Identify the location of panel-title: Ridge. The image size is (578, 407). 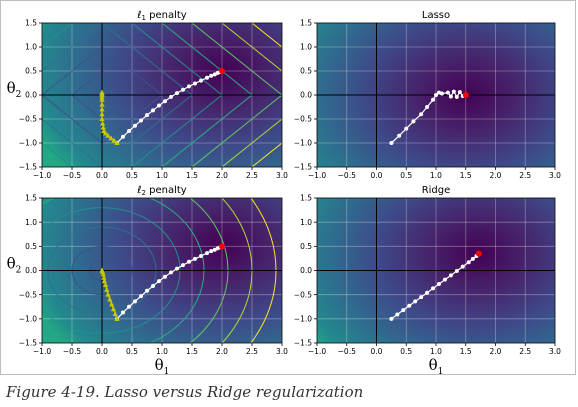
(436, 190).